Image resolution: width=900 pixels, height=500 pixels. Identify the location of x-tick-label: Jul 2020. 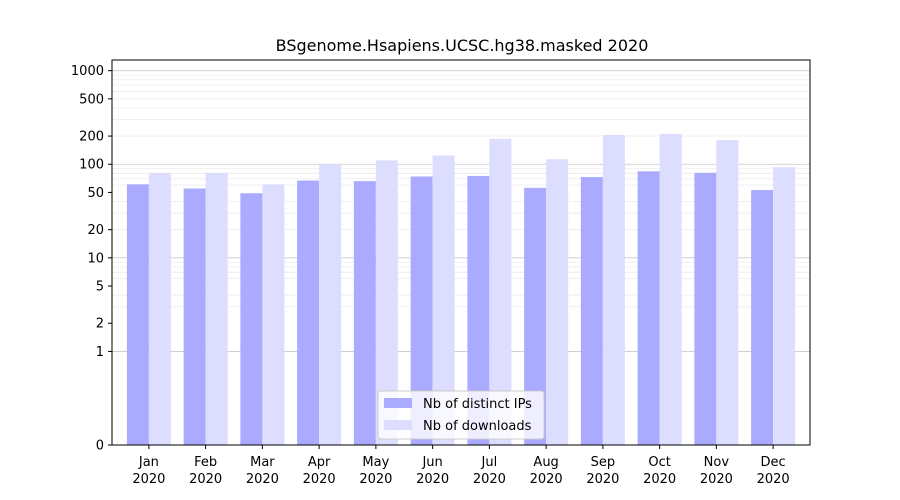
(489, 471).